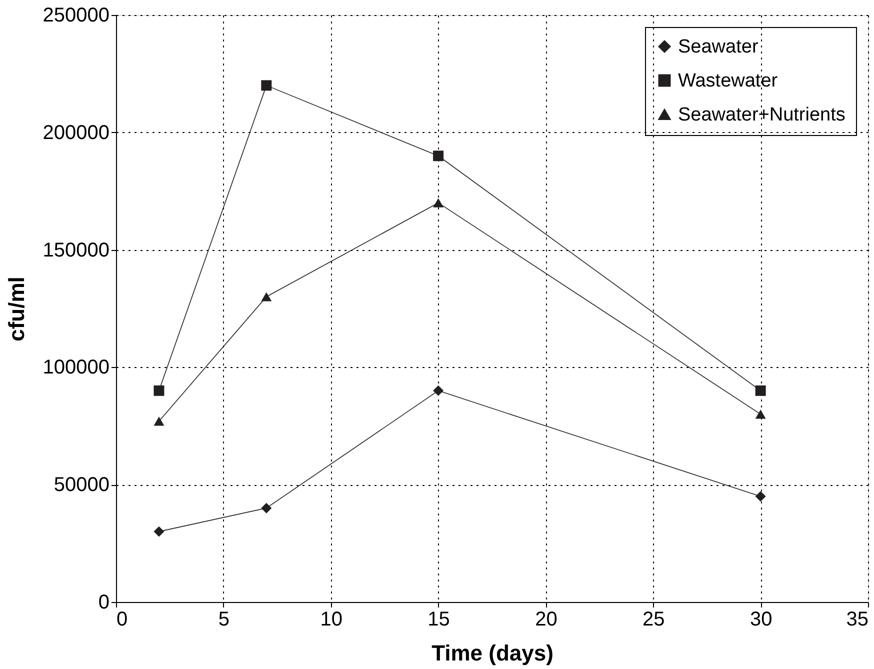  What do you see at coordinates (546, 619) in the screenshot?
I see `x-tick-label: 20` at bounding box center [546, 619].